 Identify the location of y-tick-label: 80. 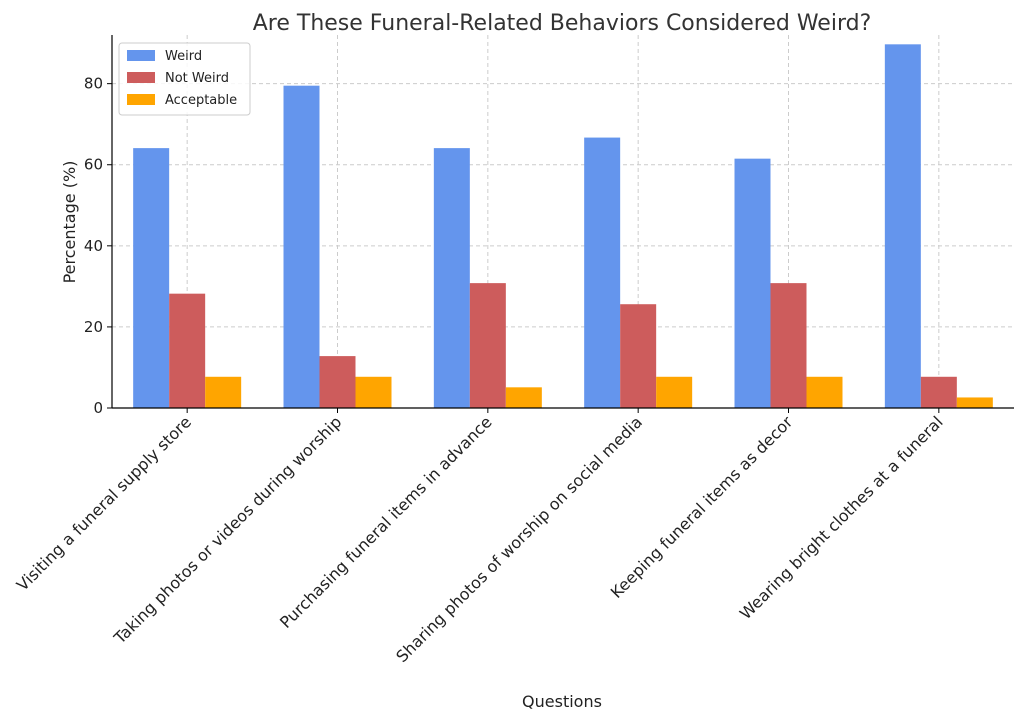
(93, 84).